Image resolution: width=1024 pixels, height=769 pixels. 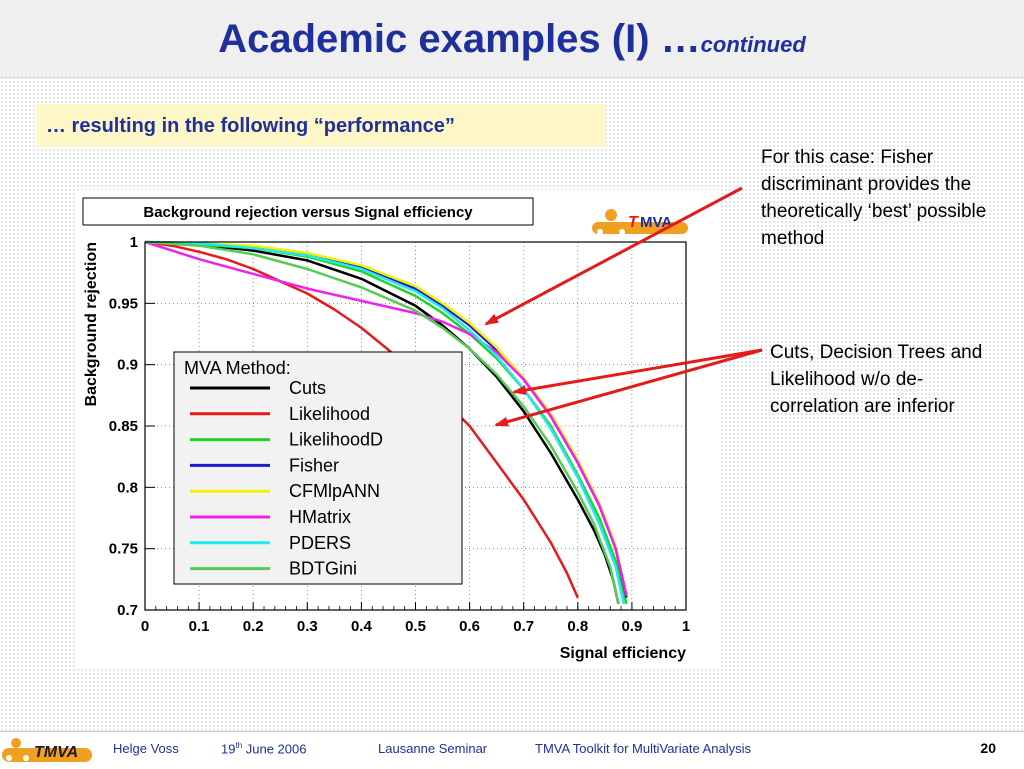 I want to click on x-tick-label: 1, so click(x=686, y=626).